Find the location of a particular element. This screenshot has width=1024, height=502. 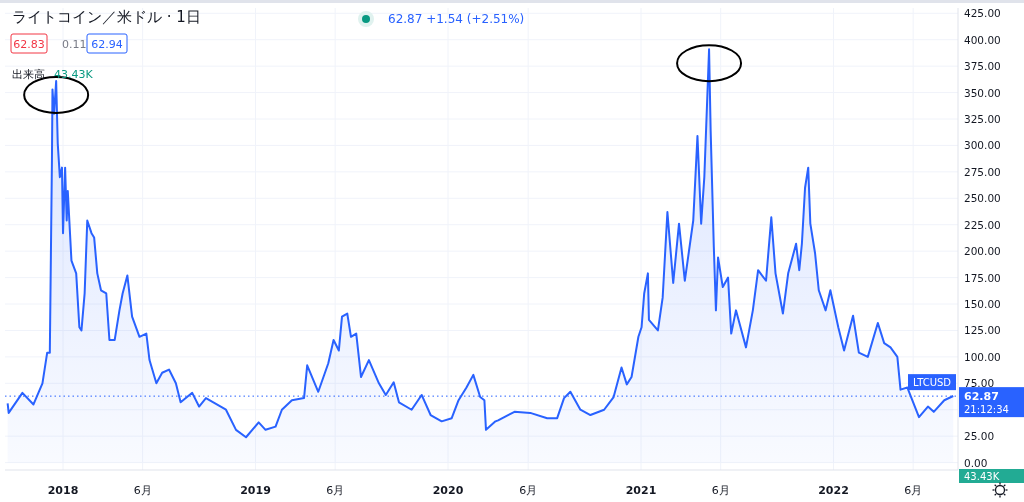

text: 62.87 is located at coordinates (981, 397).